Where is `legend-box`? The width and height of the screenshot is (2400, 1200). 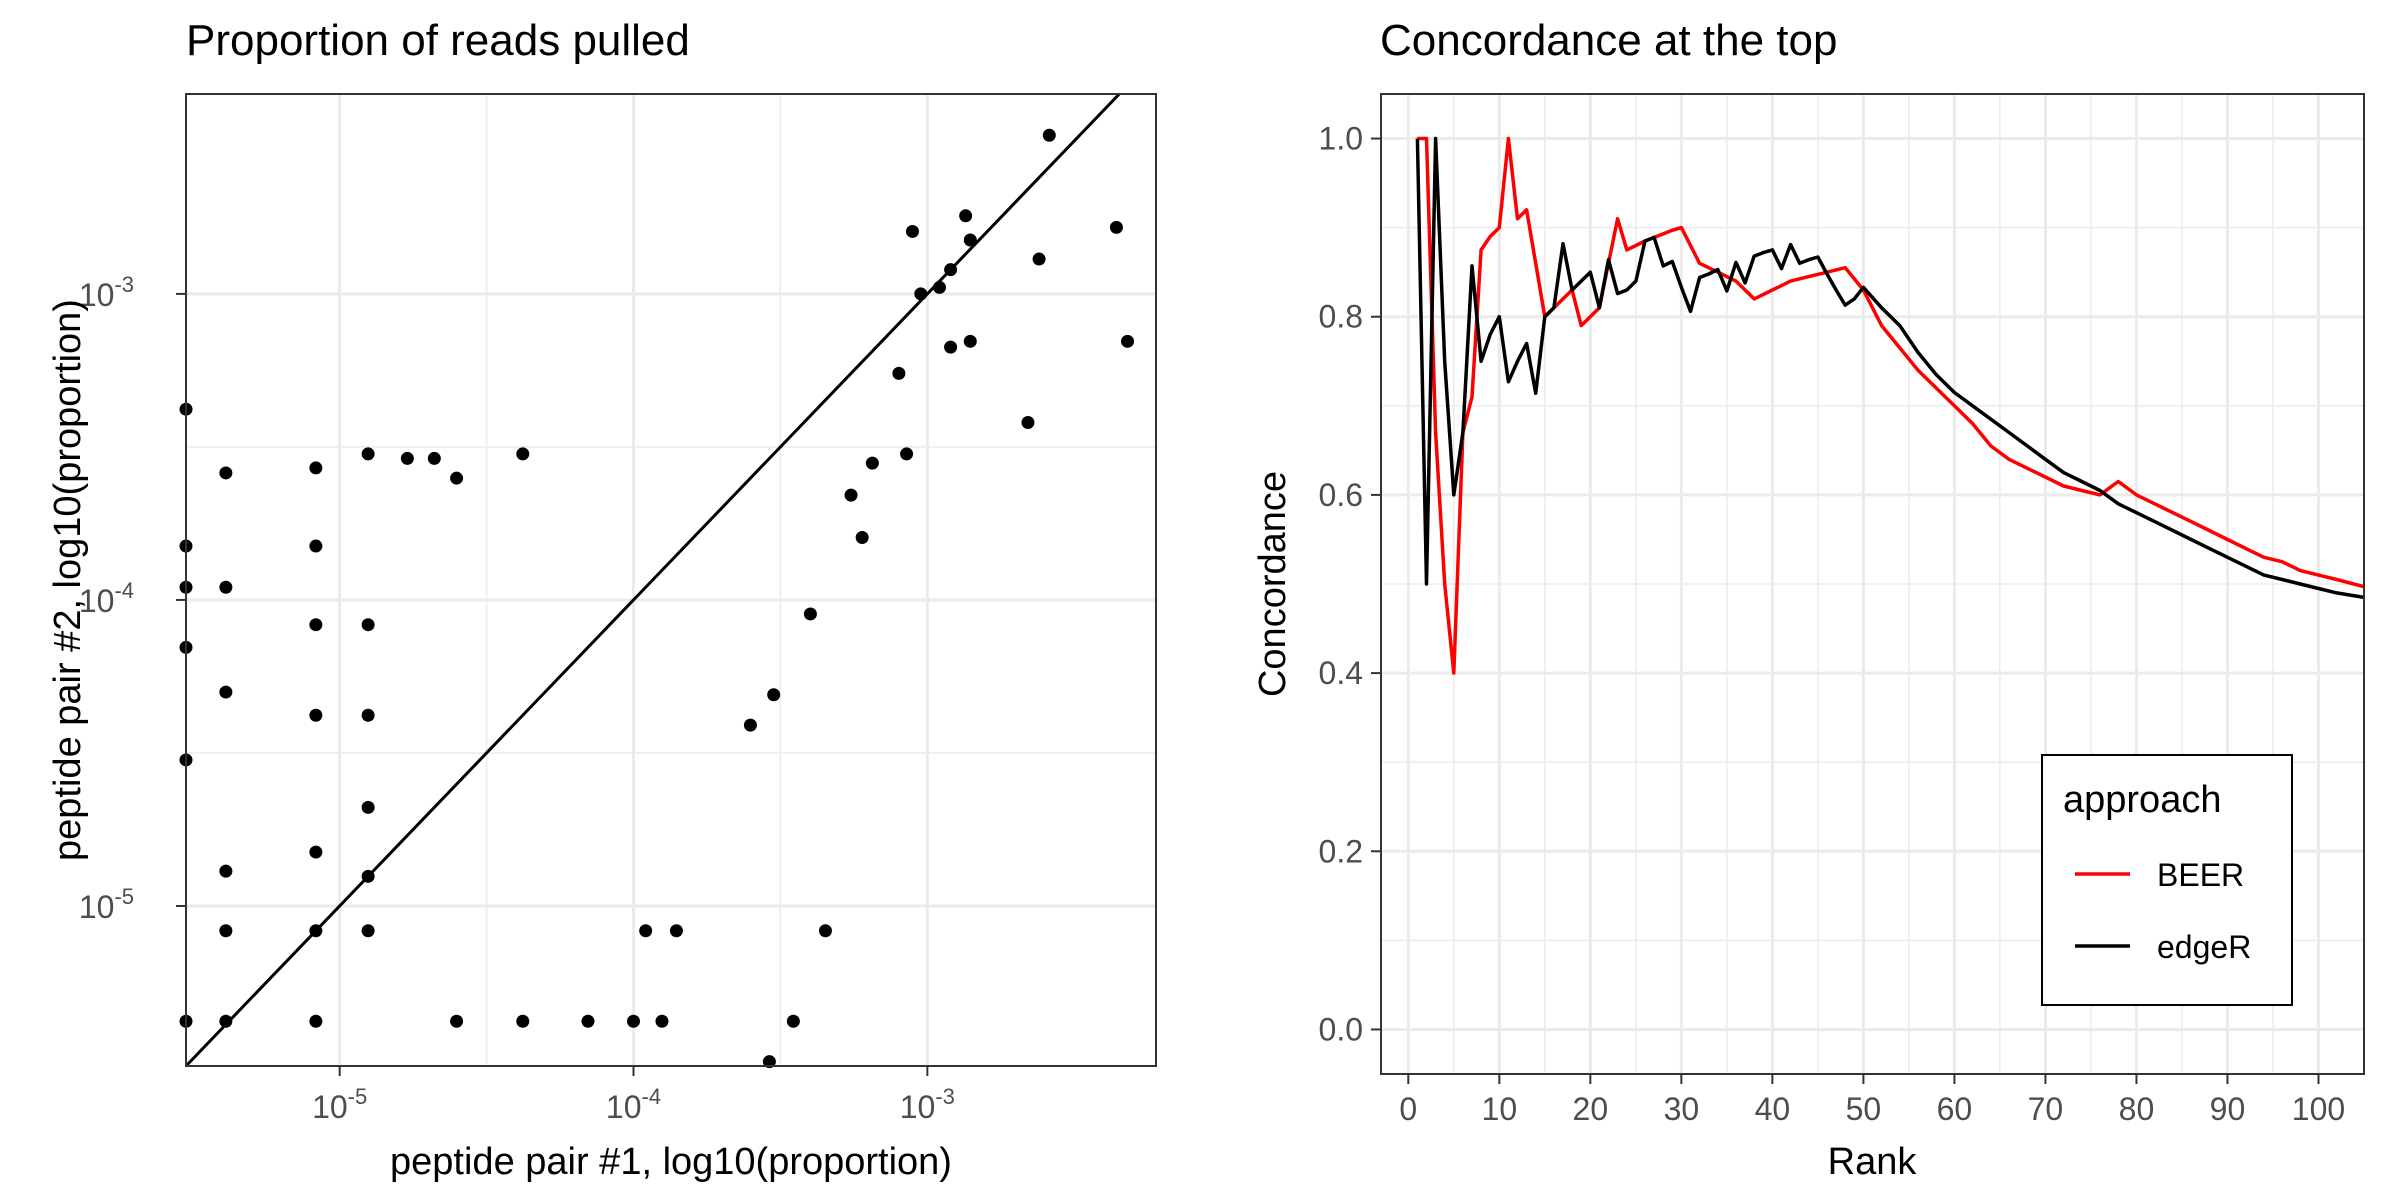
legend-box is located at coordinates (2167, 880).